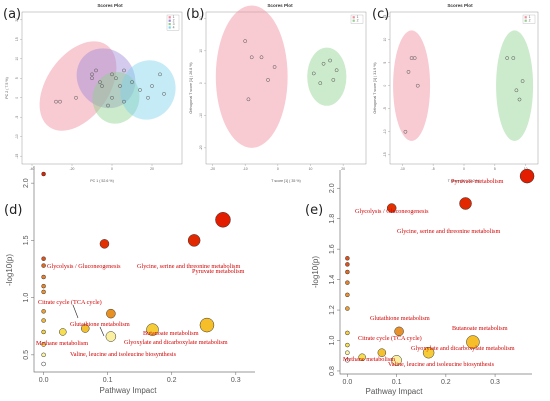 The image size is (550, 401). Describe the element at coordinates (188, 266) in the screenshot. I see `label-glycine-serine-threonine: Glycine, serine and threonine metabolism` at that location.